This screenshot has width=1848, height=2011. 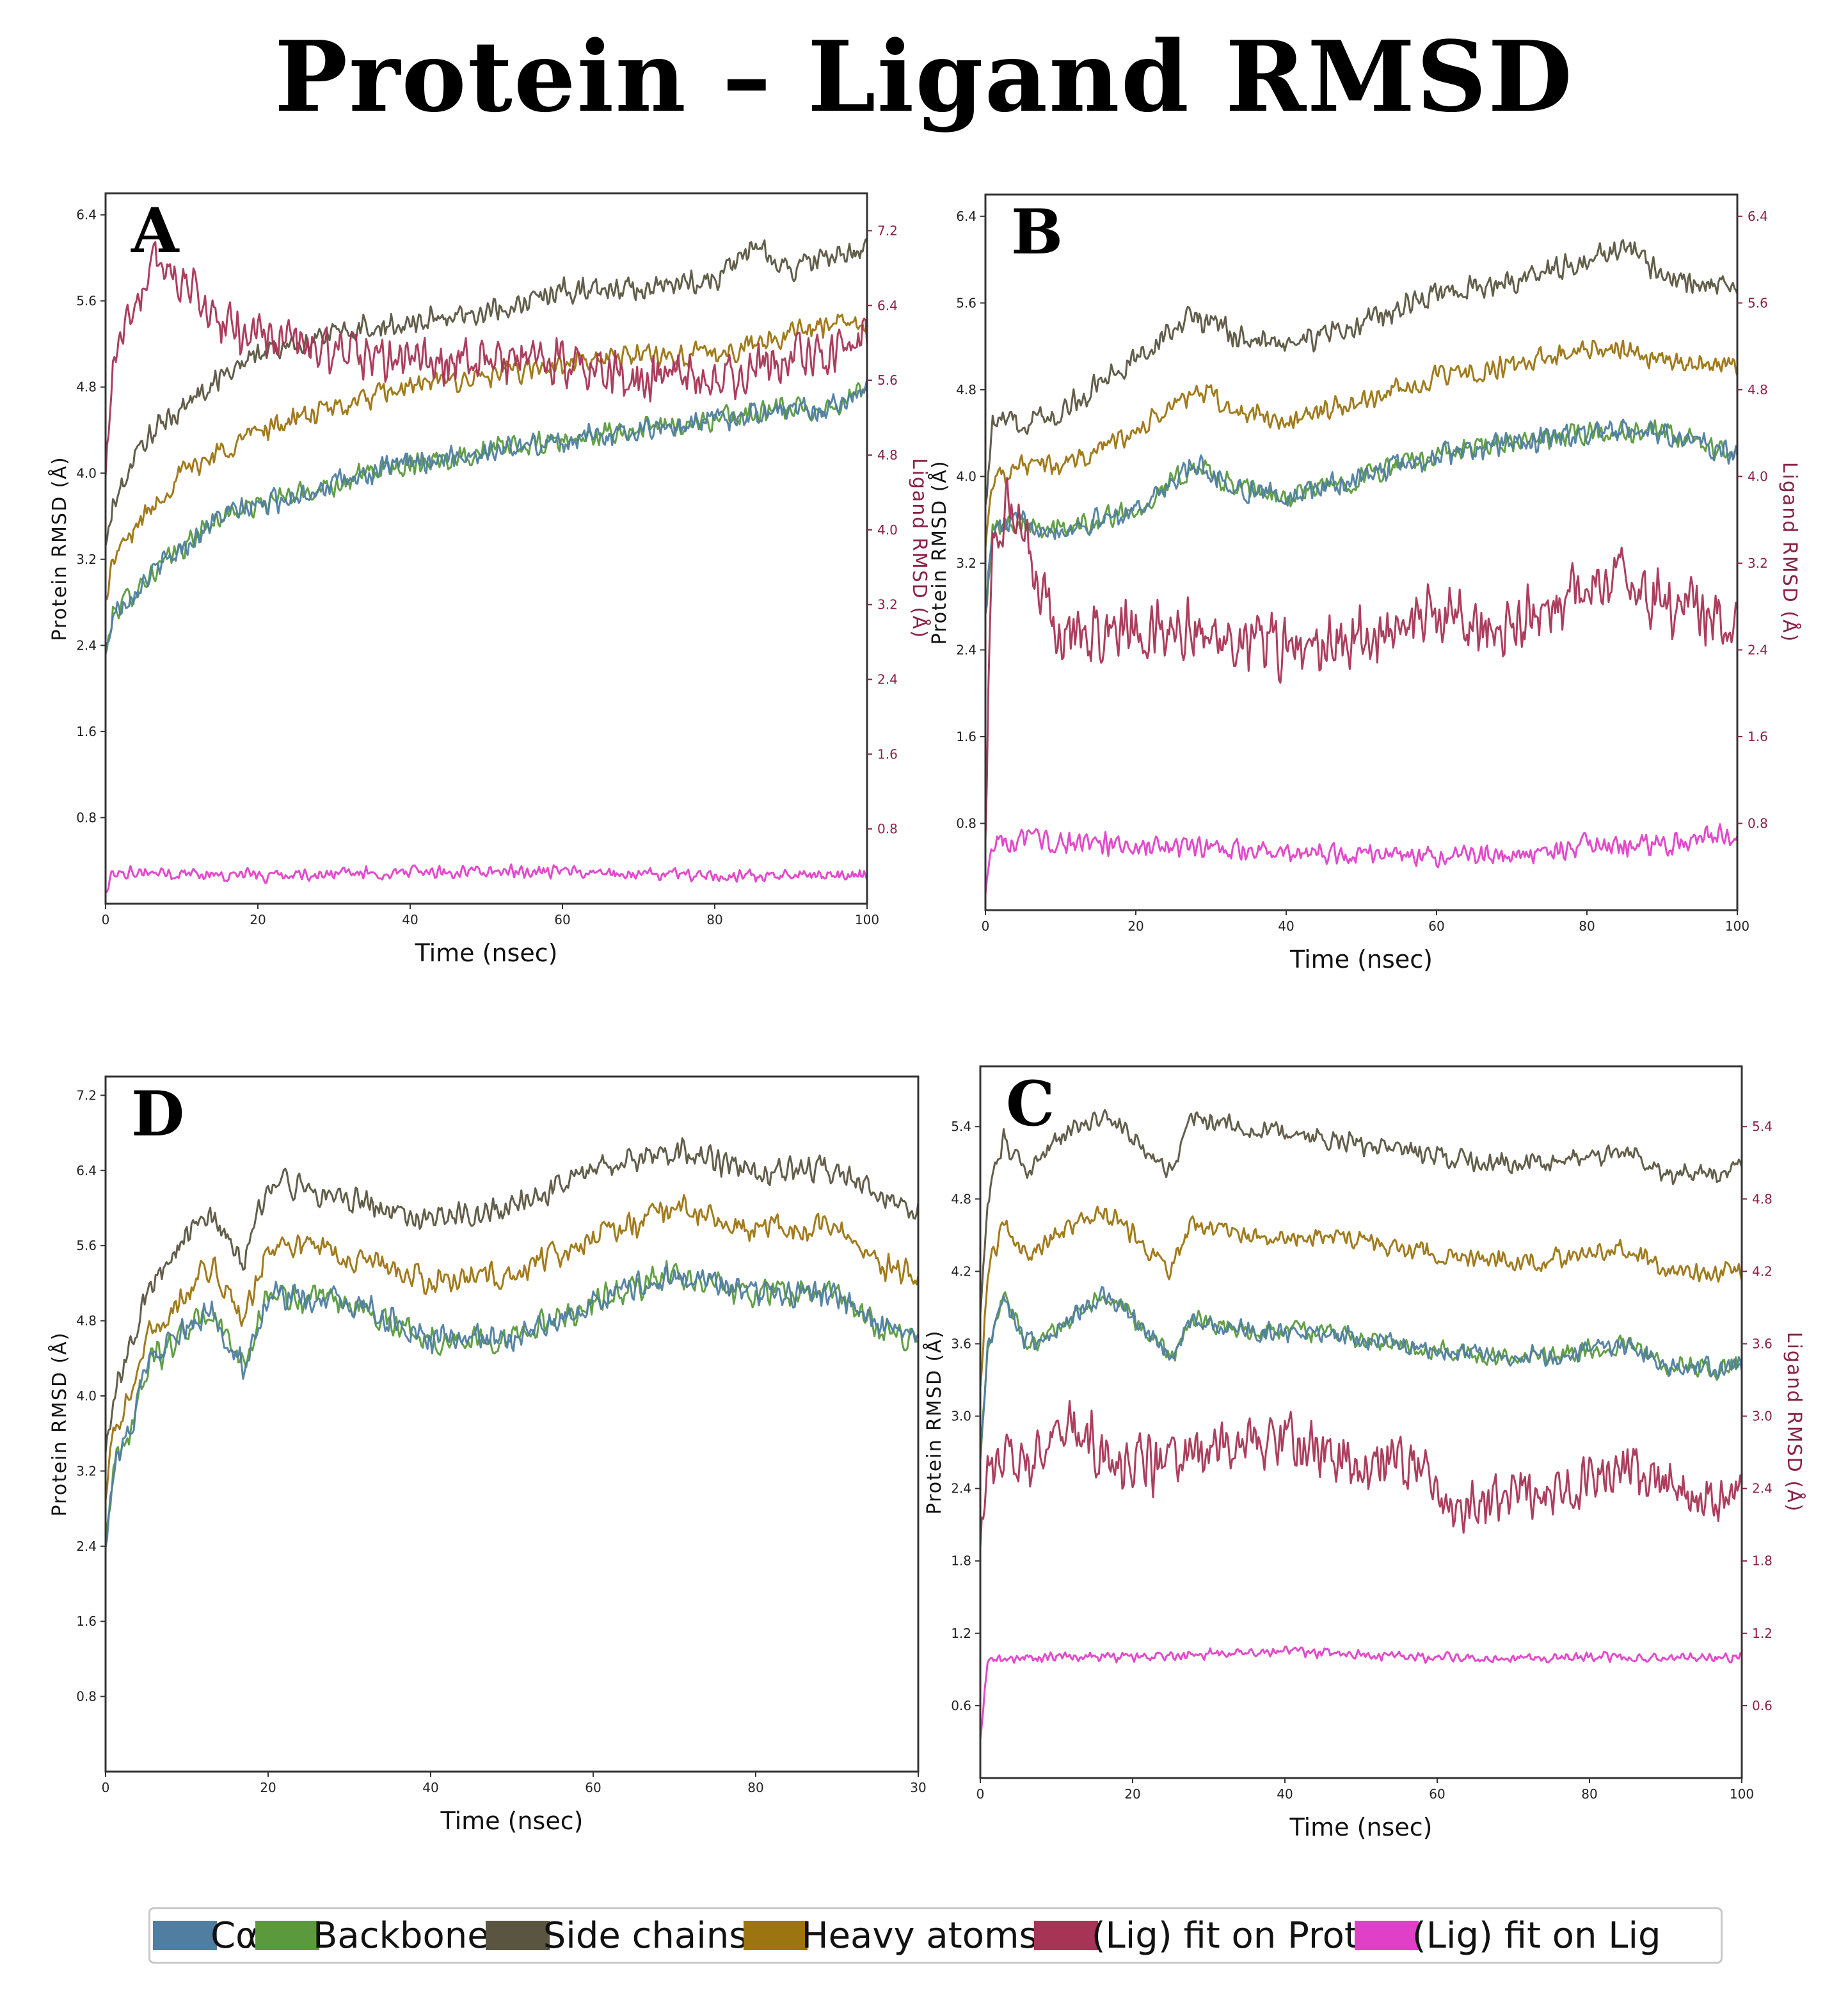 What do you see at coordinates (86, 1470) in the screenshot?
I see `panel-d-ytick-label: 3.2` at bounding box center [86, 1470].